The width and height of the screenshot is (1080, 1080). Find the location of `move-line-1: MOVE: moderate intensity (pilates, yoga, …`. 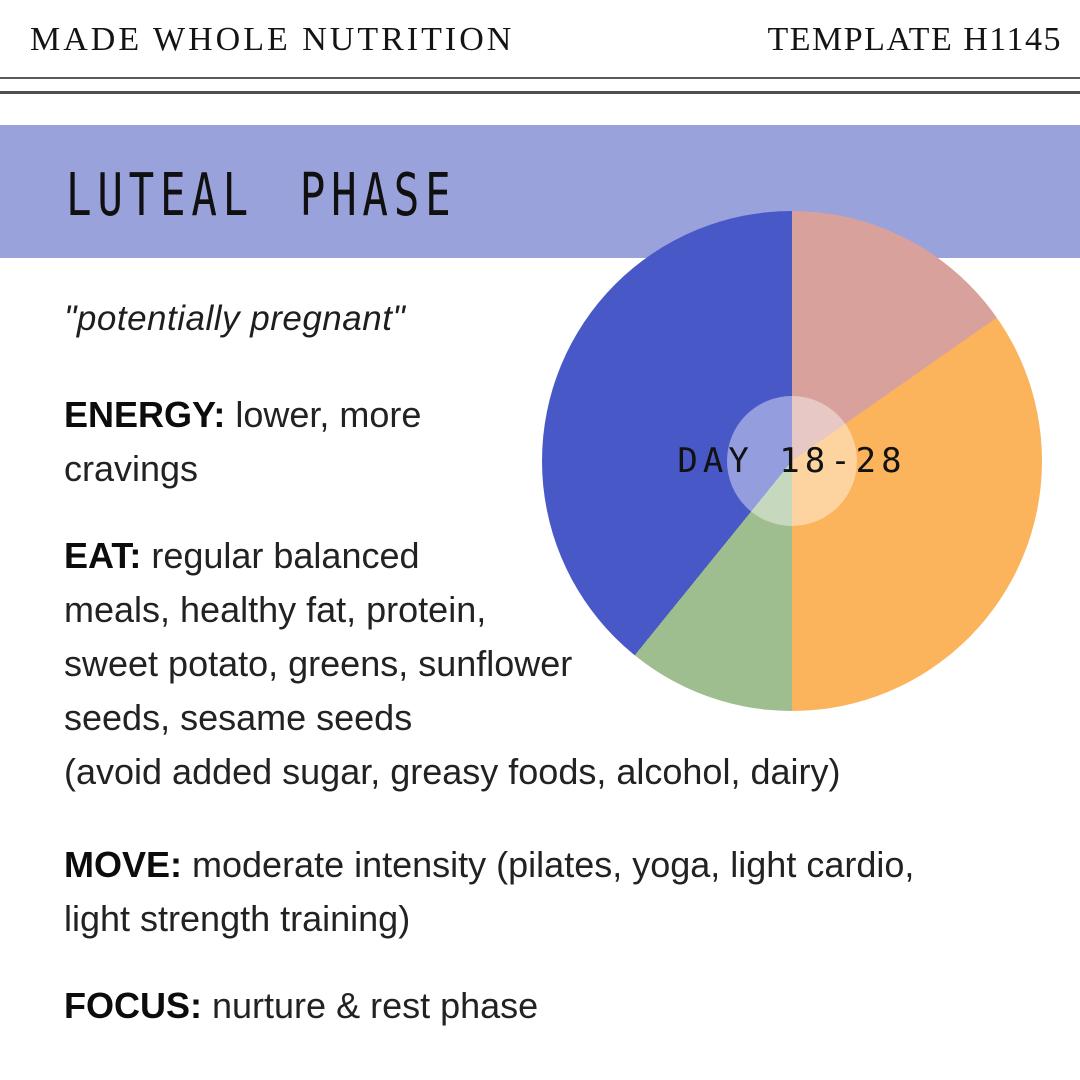

move-line-1: MOVE: moderate intensity (pilates, yoga, … is located at coordinates (489, 865).